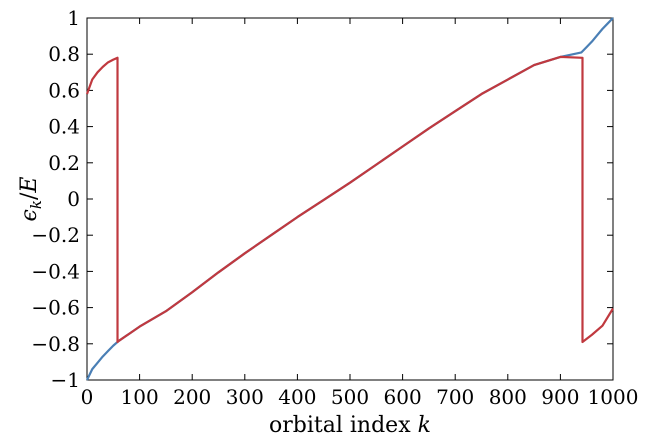 This screenshot has height=441, width=653. What do you see at coordinates (245, 397) in the screenshot?
I see `x-tick-label: 300` at bounding box center [245, 397].